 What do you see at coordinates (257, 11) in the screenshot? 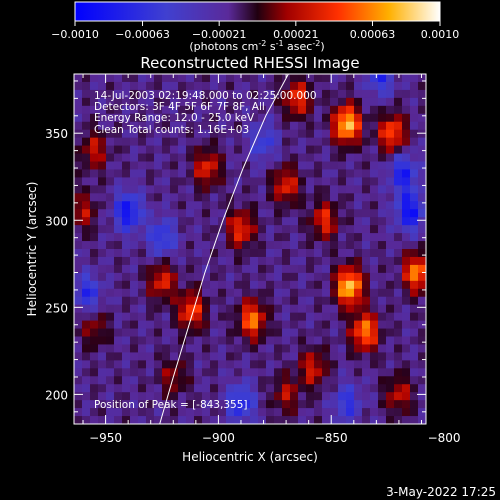
I see `colorbar-strip` at bounding box center [257, 11].